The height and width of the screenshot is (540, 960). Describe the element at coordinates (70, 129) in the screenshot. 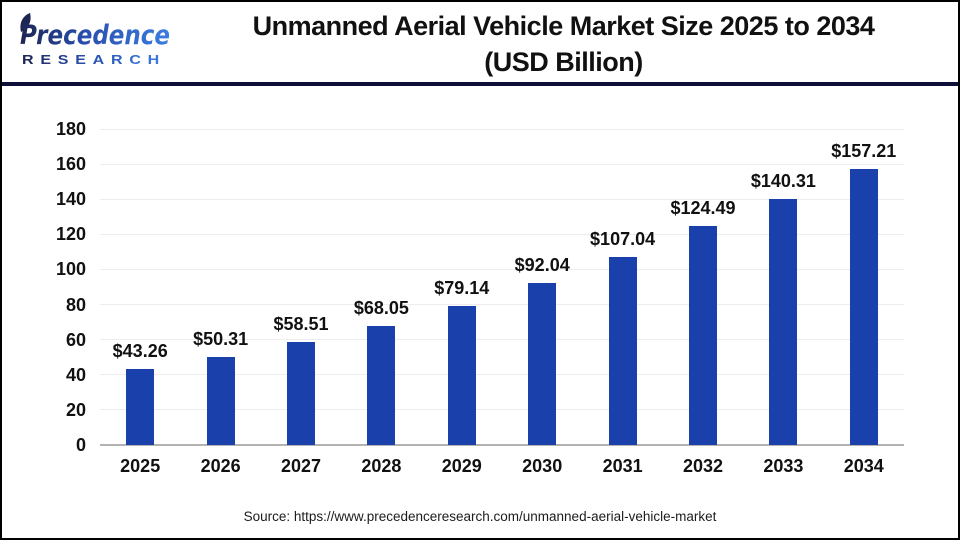

I see `y-tick-label: 180` at that location.